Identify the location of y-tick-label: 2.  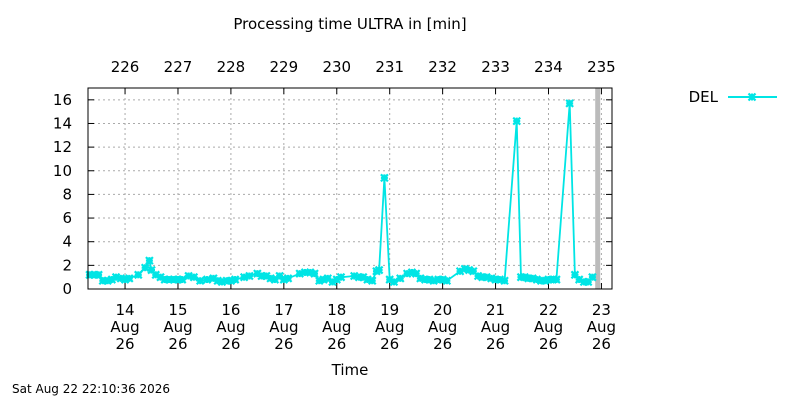
(67, 265).